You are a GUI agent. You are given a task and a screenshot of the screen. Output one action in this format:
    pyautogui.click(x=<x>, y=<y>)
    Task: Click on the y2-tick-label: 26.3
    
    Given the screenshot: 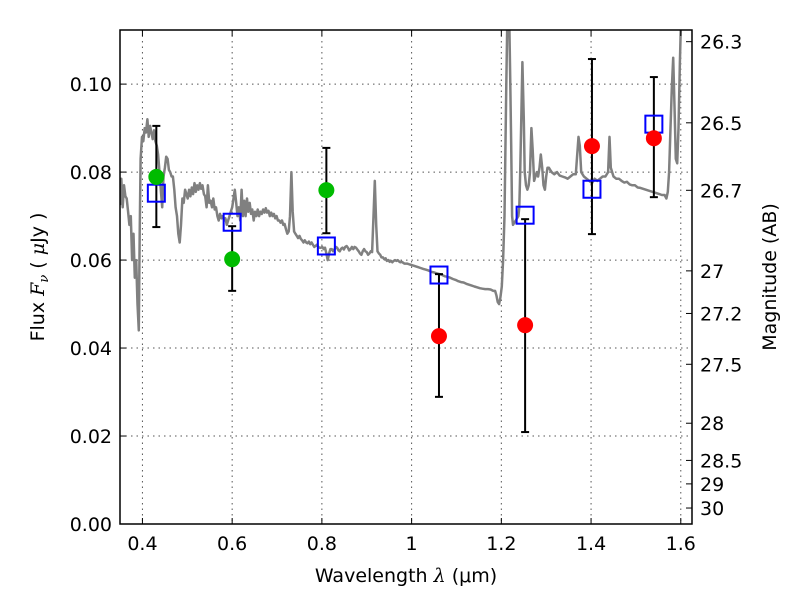 What is the action you would take?
    pyautogui.click(x=721, y=43)
    